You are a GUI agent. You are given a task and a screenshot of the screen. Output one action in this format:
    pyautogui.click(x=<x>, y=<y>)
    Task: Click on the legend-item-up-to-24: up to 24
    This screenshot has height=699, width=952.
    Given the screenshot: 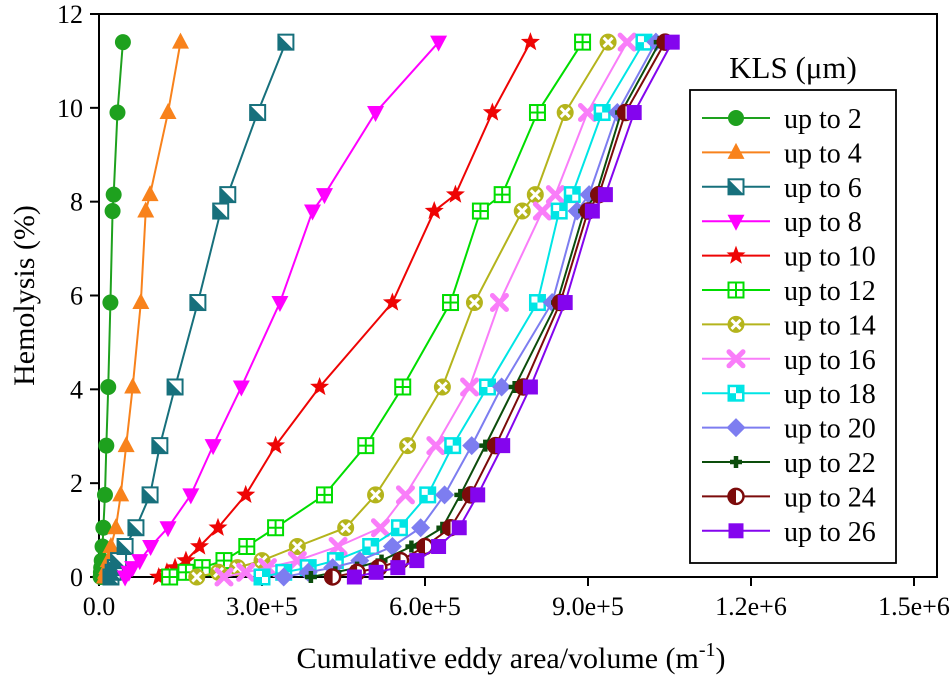 What is the action you would take?
    pyautogui.click(x=789, y=497)
    